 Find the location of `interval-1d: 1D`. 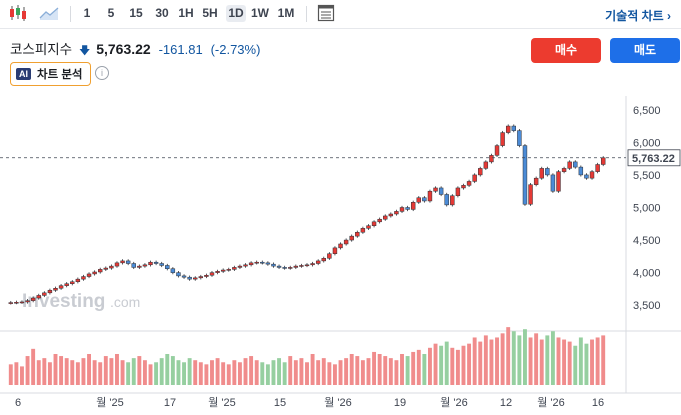

interval-1d: 1D is located at coordinates (236, 13).